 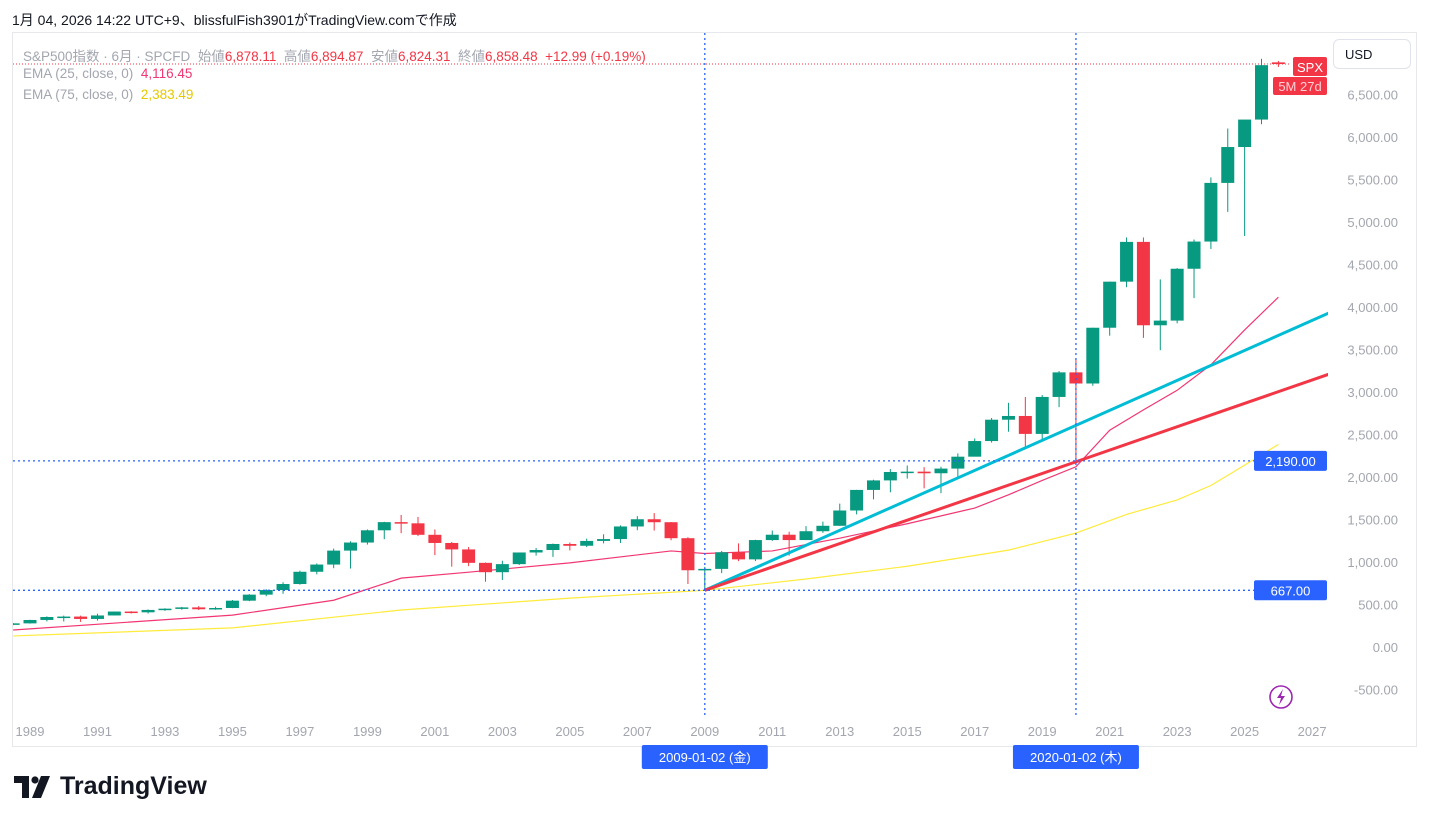 What do you see at coordinates (1291, 590) in the screenshot?
I see `crosshair-price-label: 667.00` at bounding box center [1291, 590].